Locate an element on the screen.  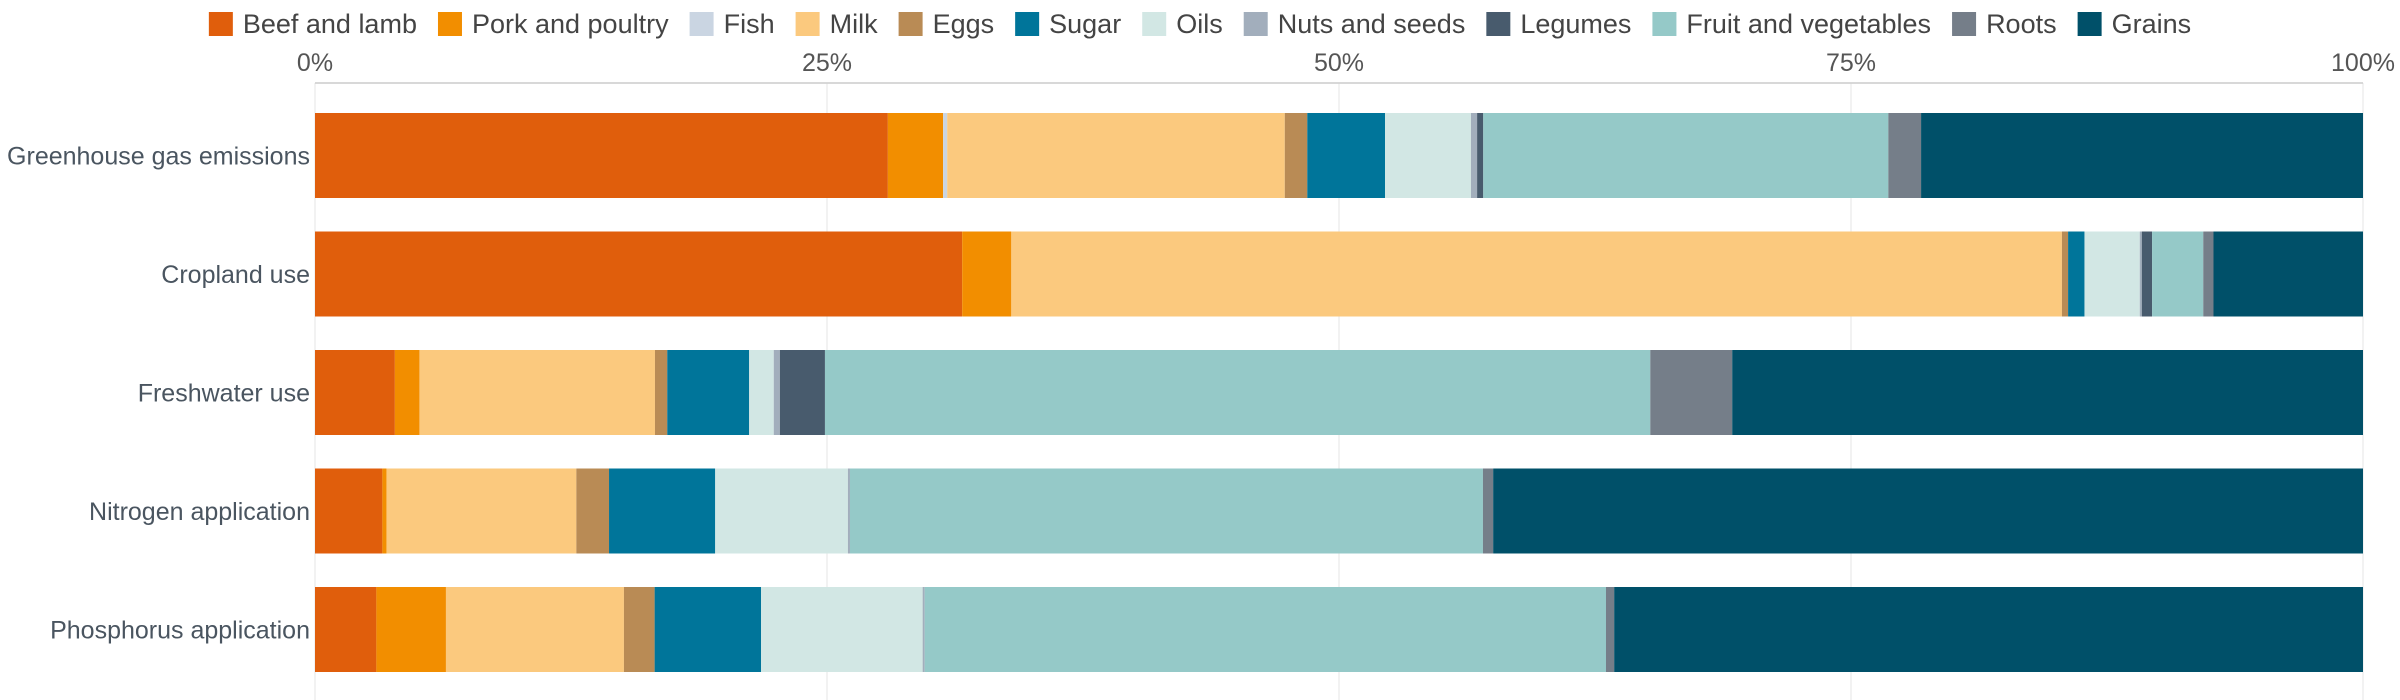
legend-label: Fruit and vegetables is located at coordinates (1808, 24).